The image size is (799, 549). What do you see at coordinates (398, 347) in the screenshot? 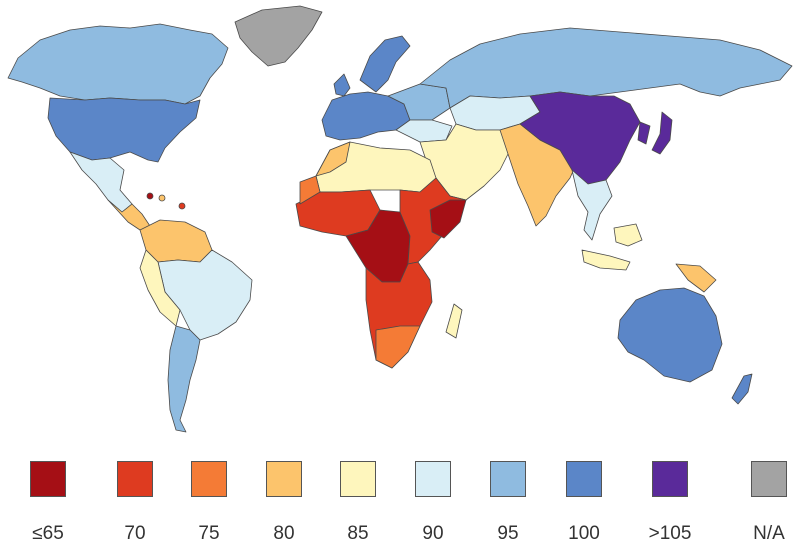
I see `region-south-africa` at bounding box center [398, 347].